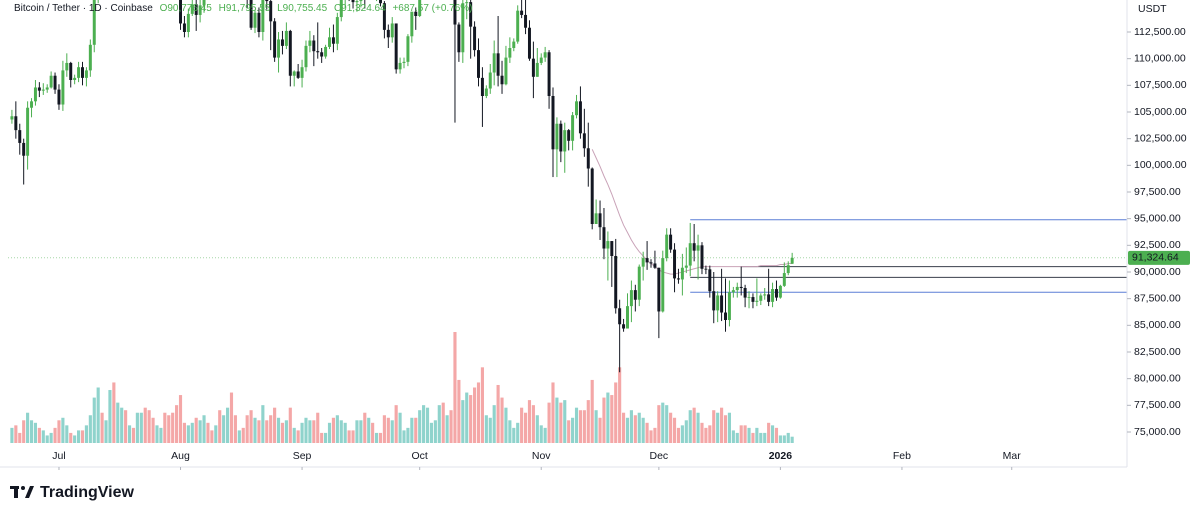 The height and width of the screenshot is (516, 1200). I want to click on x-tick-label: Nov, so click(541, 456).